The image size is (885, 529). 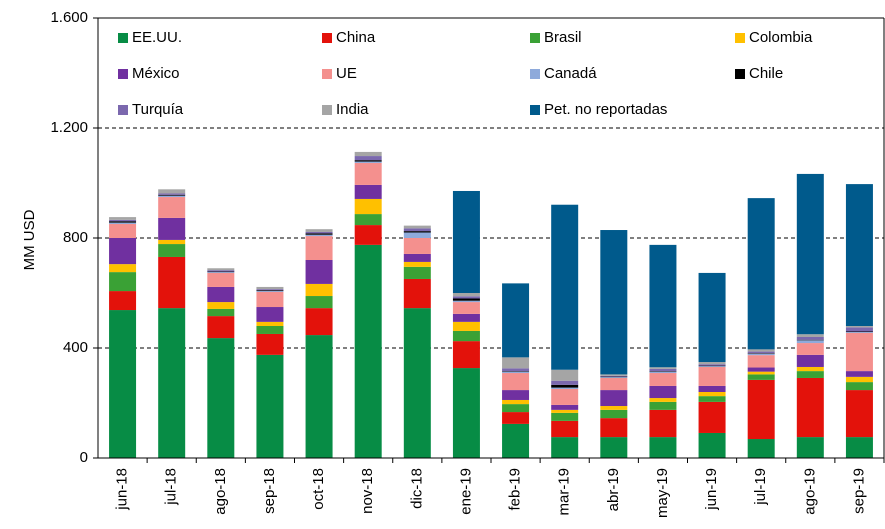 I want to click on y-axis-label: MM USD, so click(x=29, y=239).